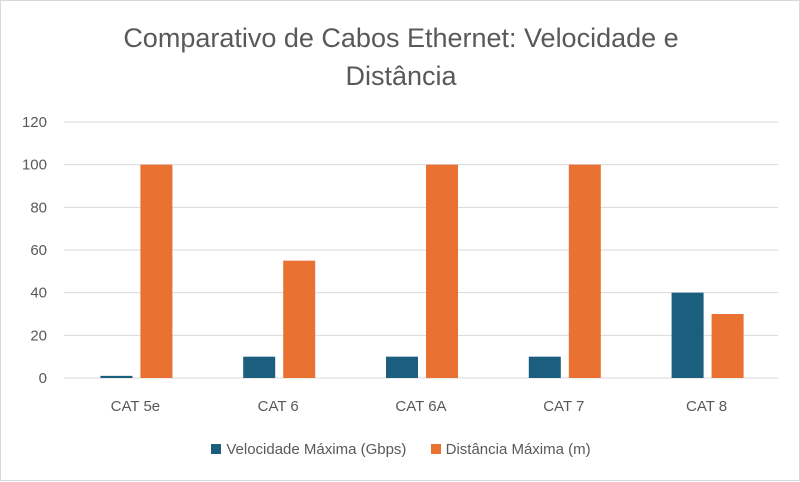  What do you see at coordinates (518, 449) in the screenshot?
I see `legend-label: Distância Máxima (m)` at bounding box center [518, 449].